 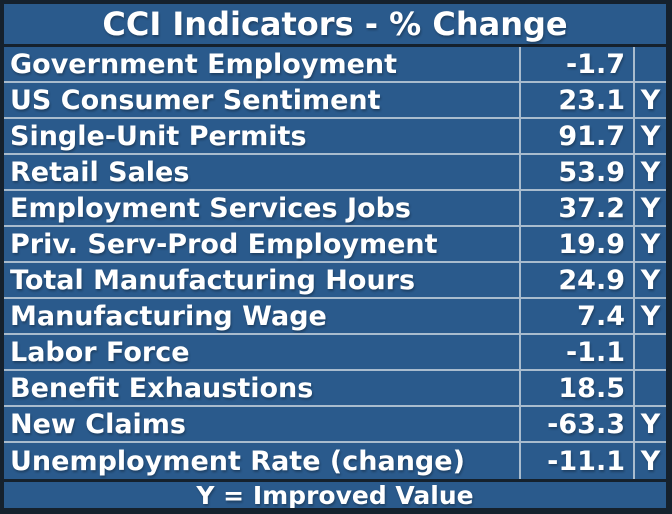 I want to click on table-row: Labor Force -1.1, so click(x=335, y=353).